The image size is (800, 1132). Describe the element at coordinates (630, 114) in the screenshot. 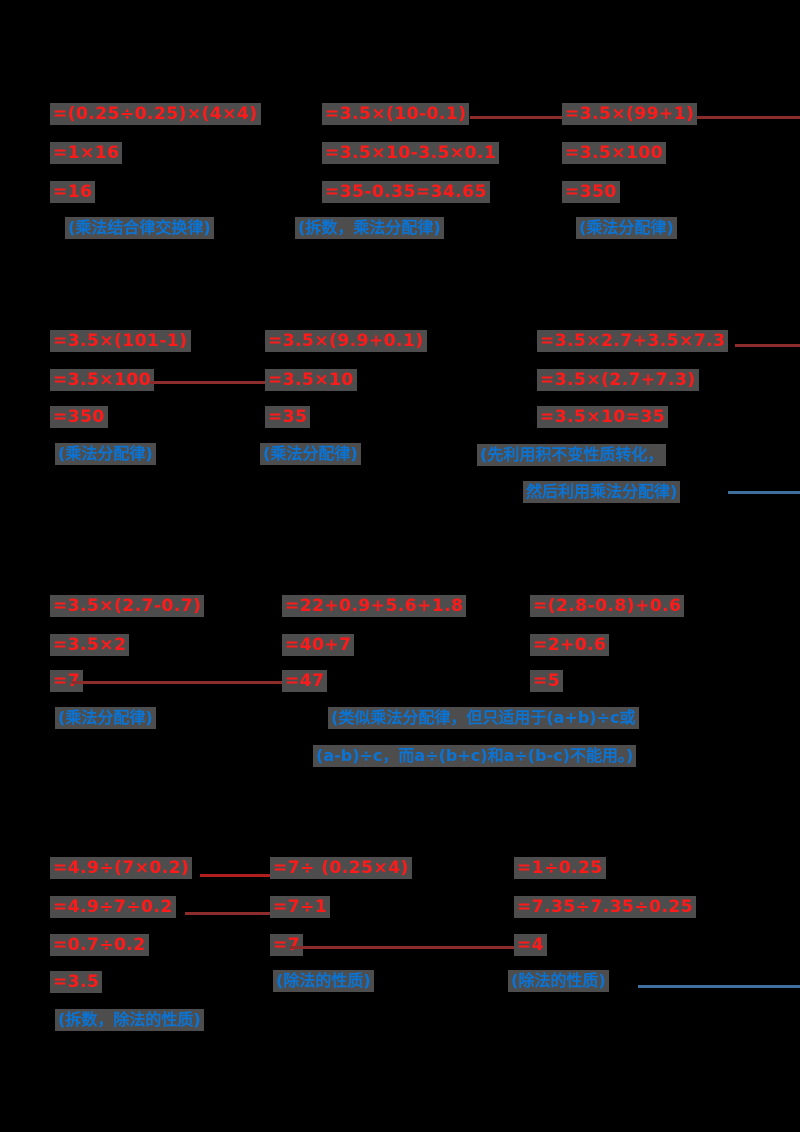

I see `equation-step: =3.5×(99+1)` at that location.